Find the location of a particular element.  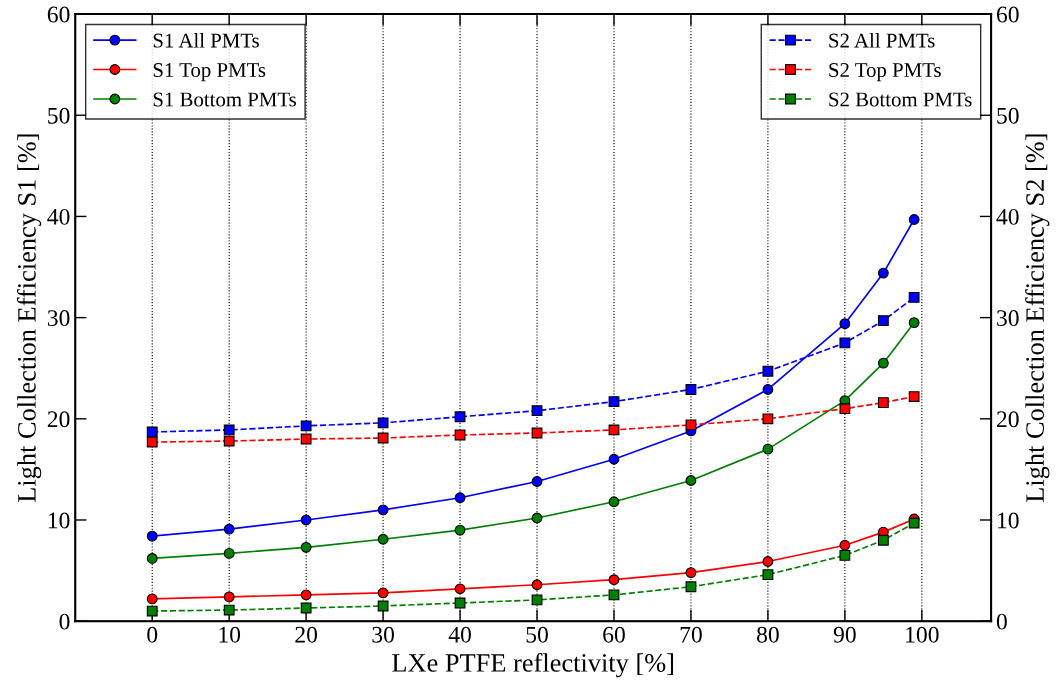

legend-label: S1 All PMTs is located at coordinates (206, 40).